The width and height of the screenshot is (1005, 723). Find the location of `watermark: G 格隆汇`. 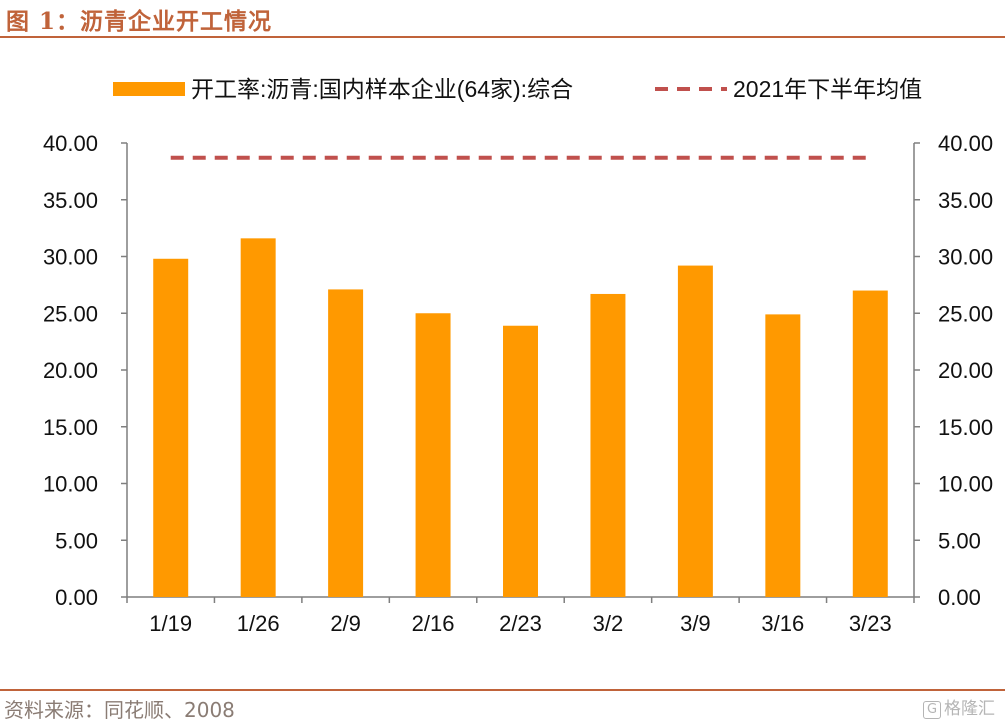

watermark: G 格隆汇 is located at coordinates (959, 706).